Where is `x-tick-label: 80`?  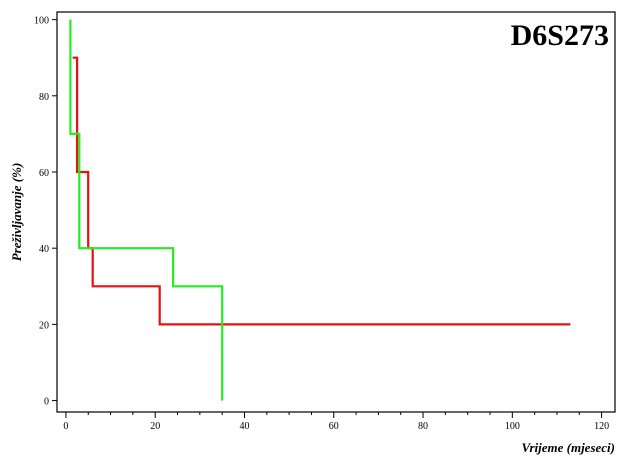
x-tick-label: 80 is located at coordinates (423, 426).